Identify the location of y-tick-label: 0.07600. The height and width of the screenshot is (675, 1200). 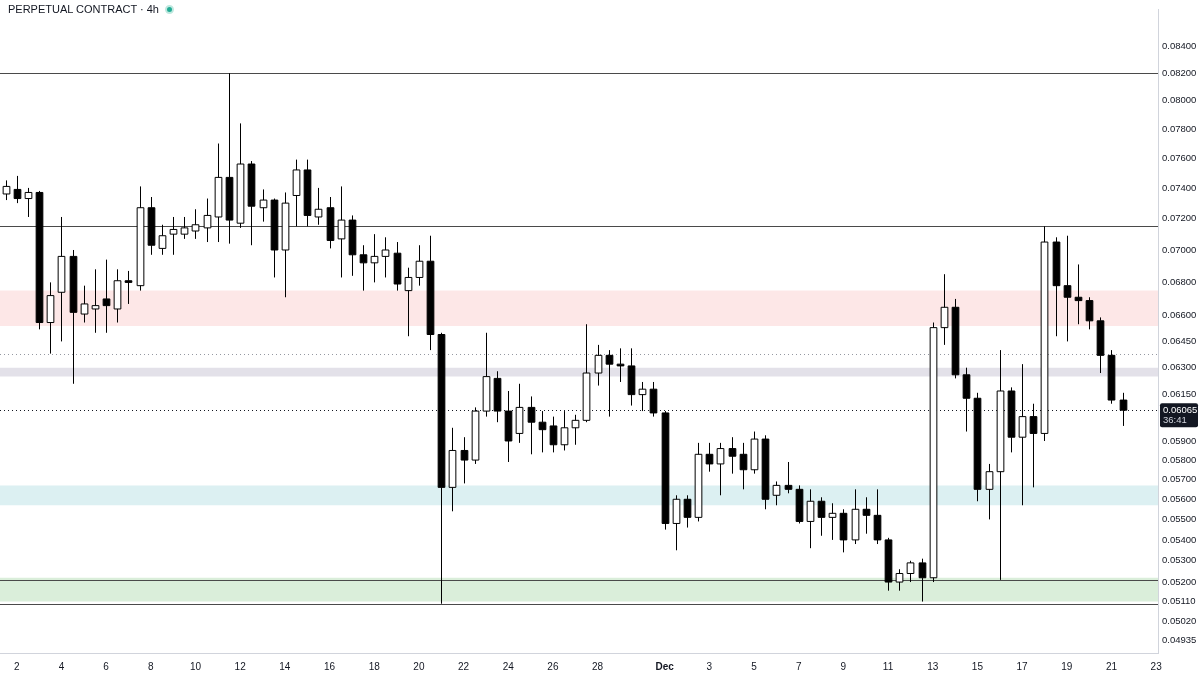
(1179, 157).